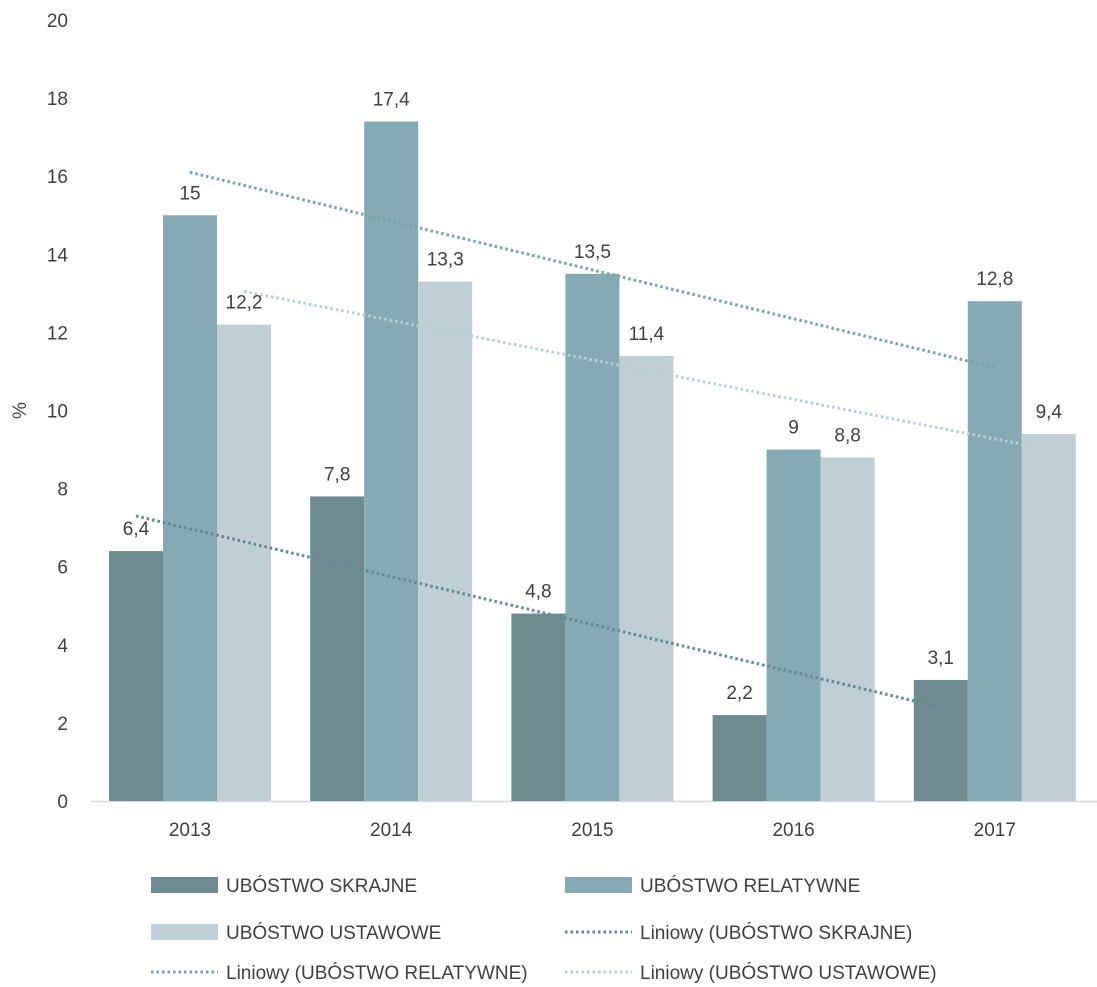  What do you see at coordinates (333, 933) in the screenshot?
I see `legend-label-series-2: UBÓSTWO USTAWOWE` at bounding box center [333, 933].